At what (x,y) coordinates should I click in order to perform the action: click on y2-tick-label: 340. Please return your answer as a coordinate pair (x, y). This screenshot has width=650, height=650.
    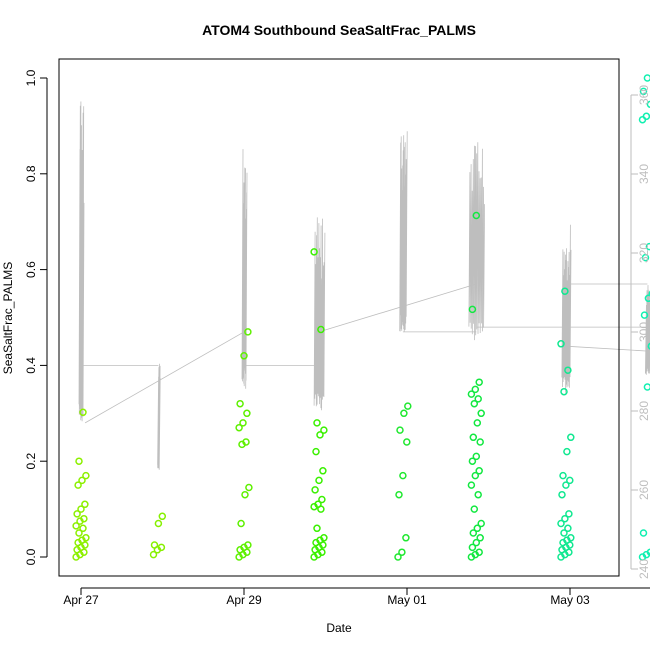
    Looking at the image, I should click on (643, 174).